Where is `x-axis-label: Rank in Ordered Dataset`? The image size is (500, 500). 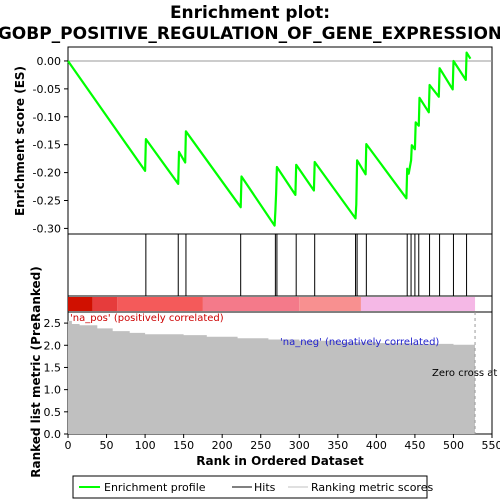
x-axis-label: Rank in Ordered Dataset is located at coordinates (280, 461).